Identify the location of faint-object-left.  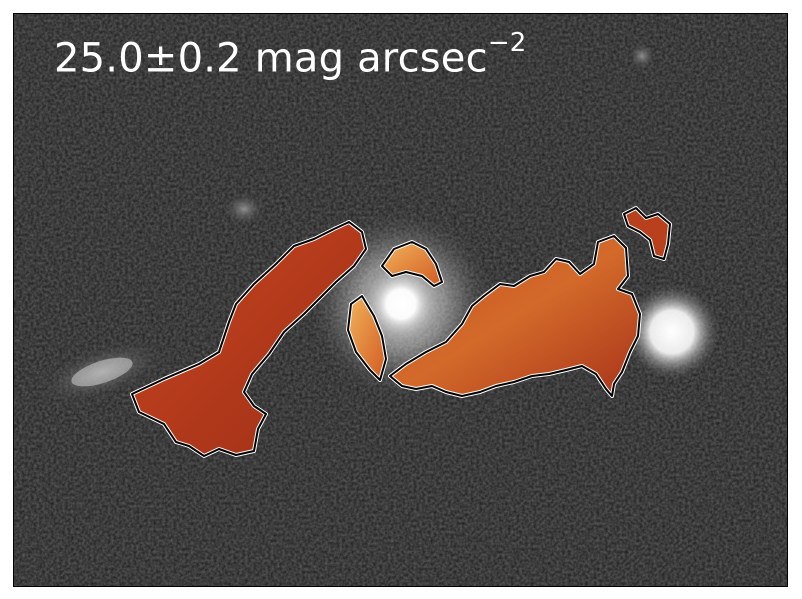
(244, 209).